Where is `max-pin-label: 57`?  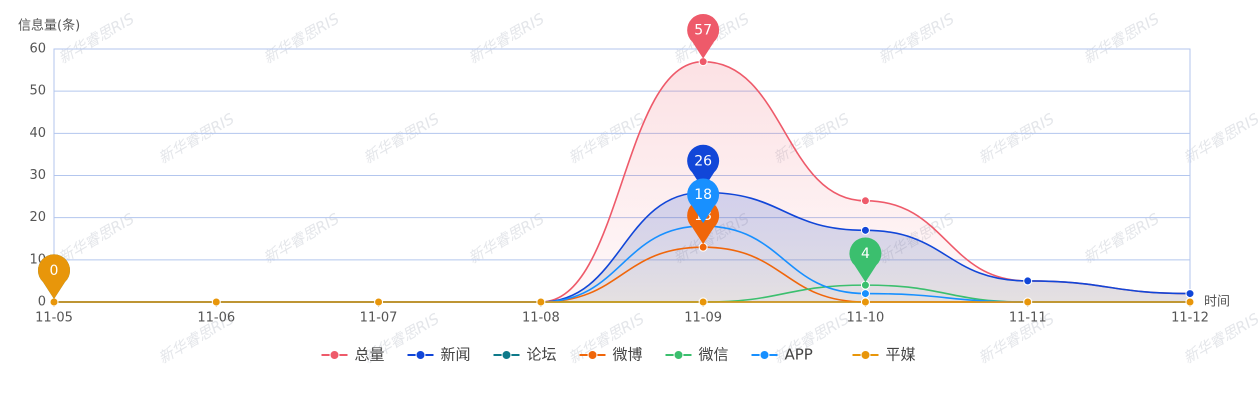
max-pin-label: 57 is located at coordinates (703, 31).